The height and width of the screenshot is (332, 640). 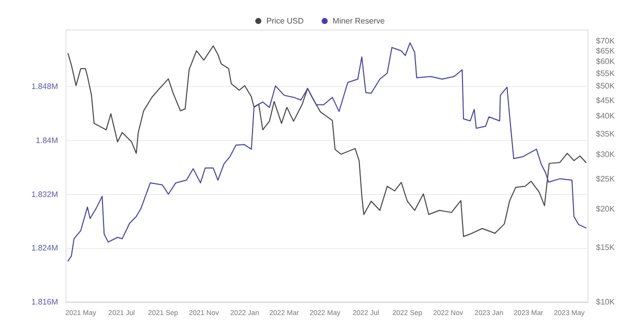 What do you see at coordinates (47, 140) in the screenshot?
I see `y-tick-label: 1.84M` at bounding box center [47, 140].